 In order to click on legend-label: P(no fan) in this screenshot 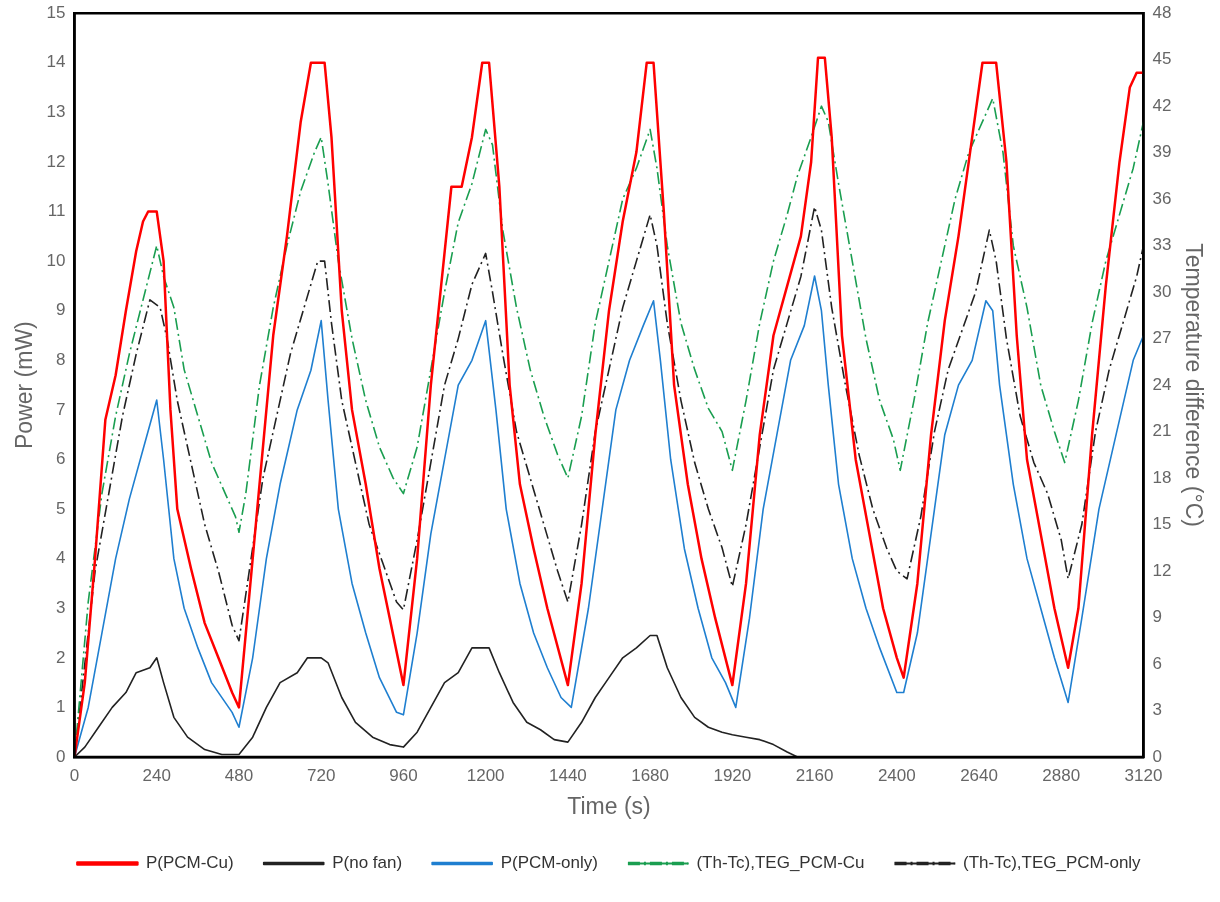, I will do `click(367, 863)`.